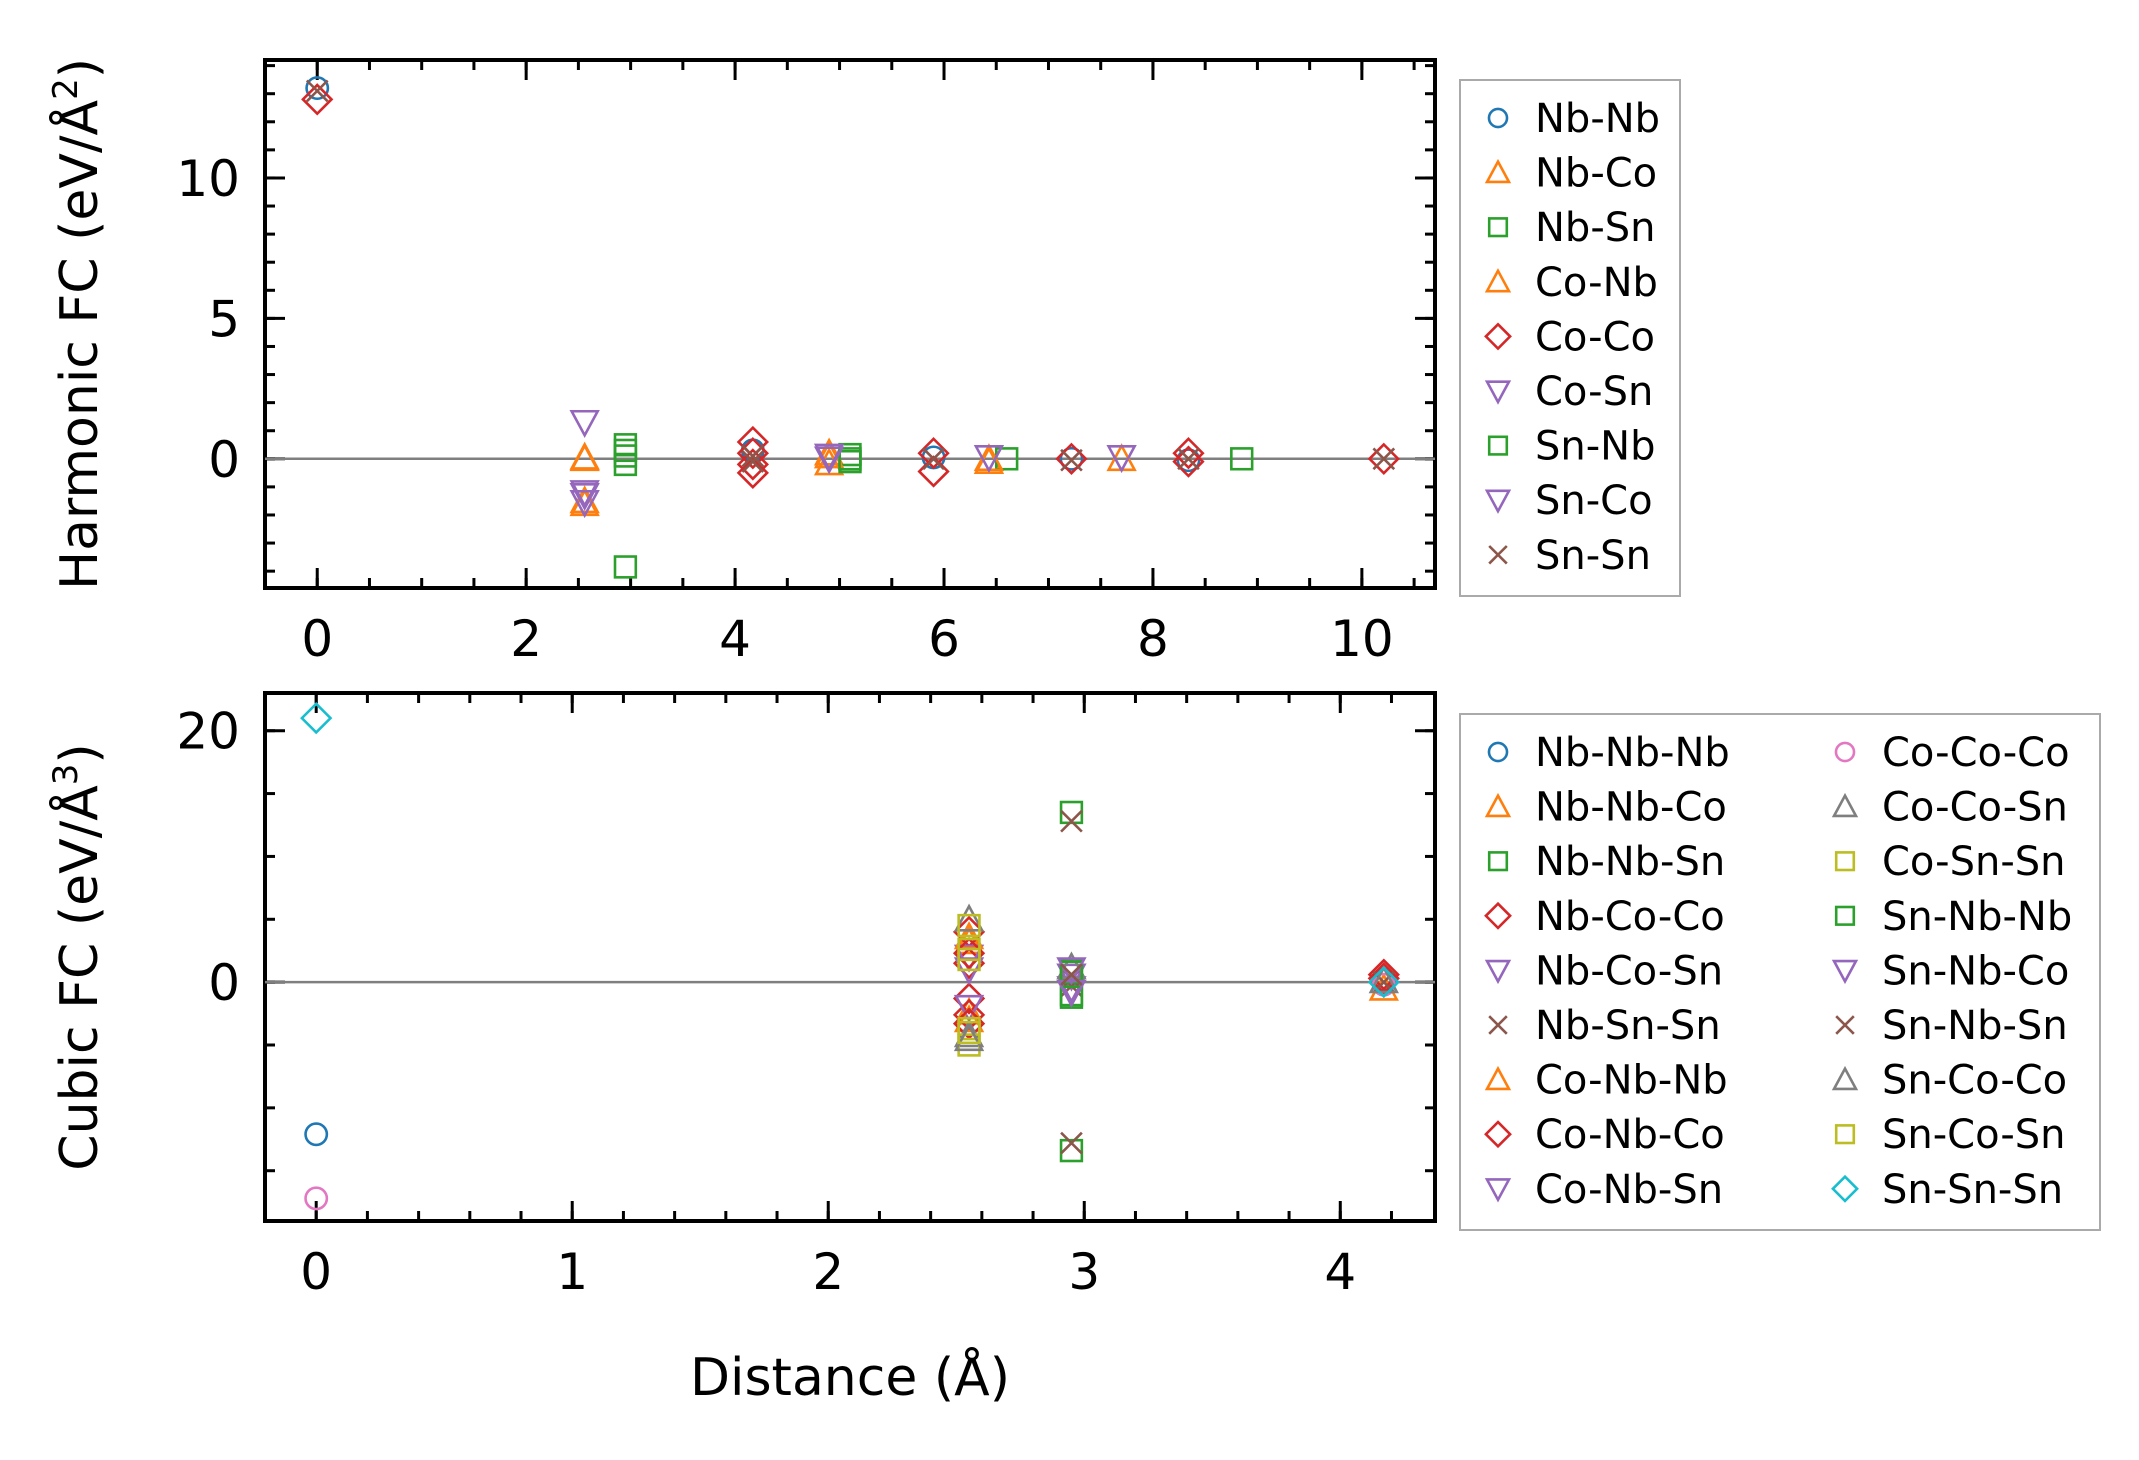  Describe the element at coordinates (1631, 808) in the screenshot. I see `legend-label: Nb-Nb-Co` at that location.